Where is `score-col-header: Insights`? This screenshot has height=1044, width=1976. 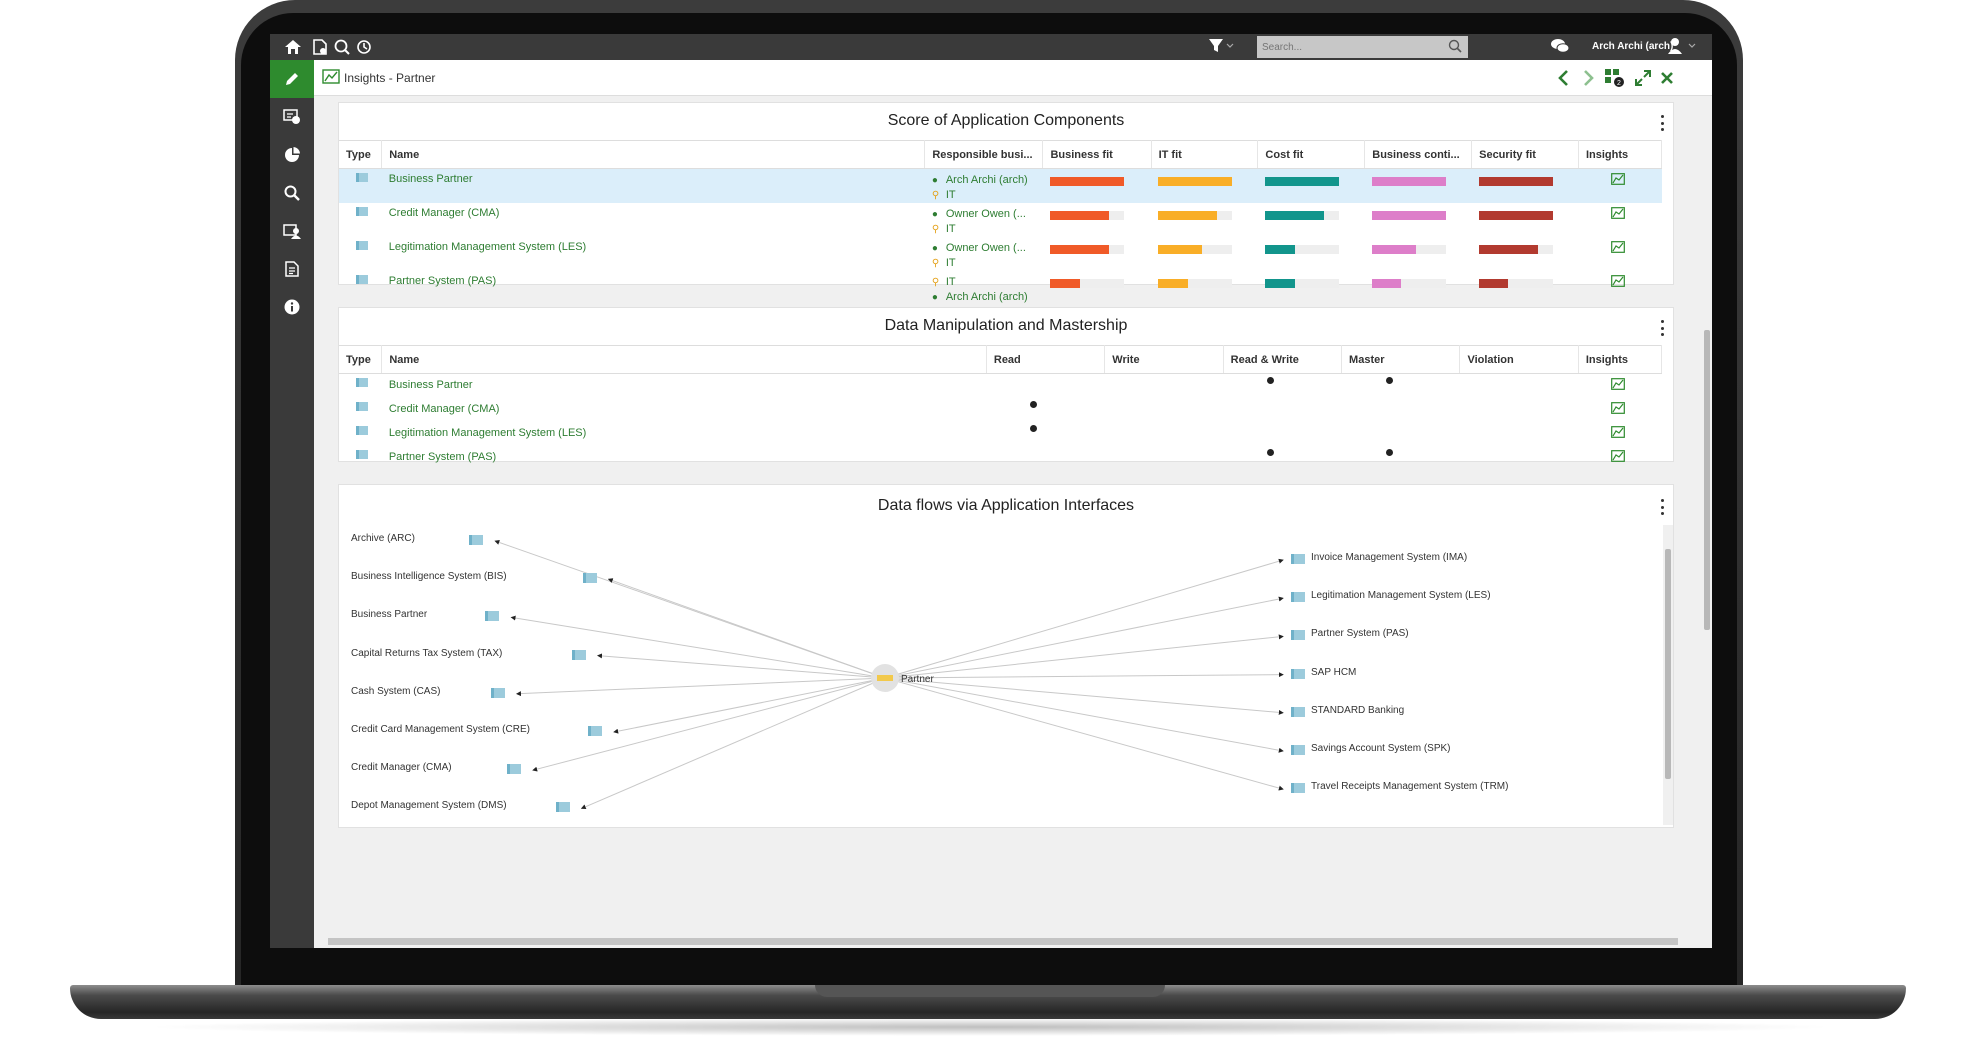 score-col-header: Insights is located at coordinates (1620, 154).